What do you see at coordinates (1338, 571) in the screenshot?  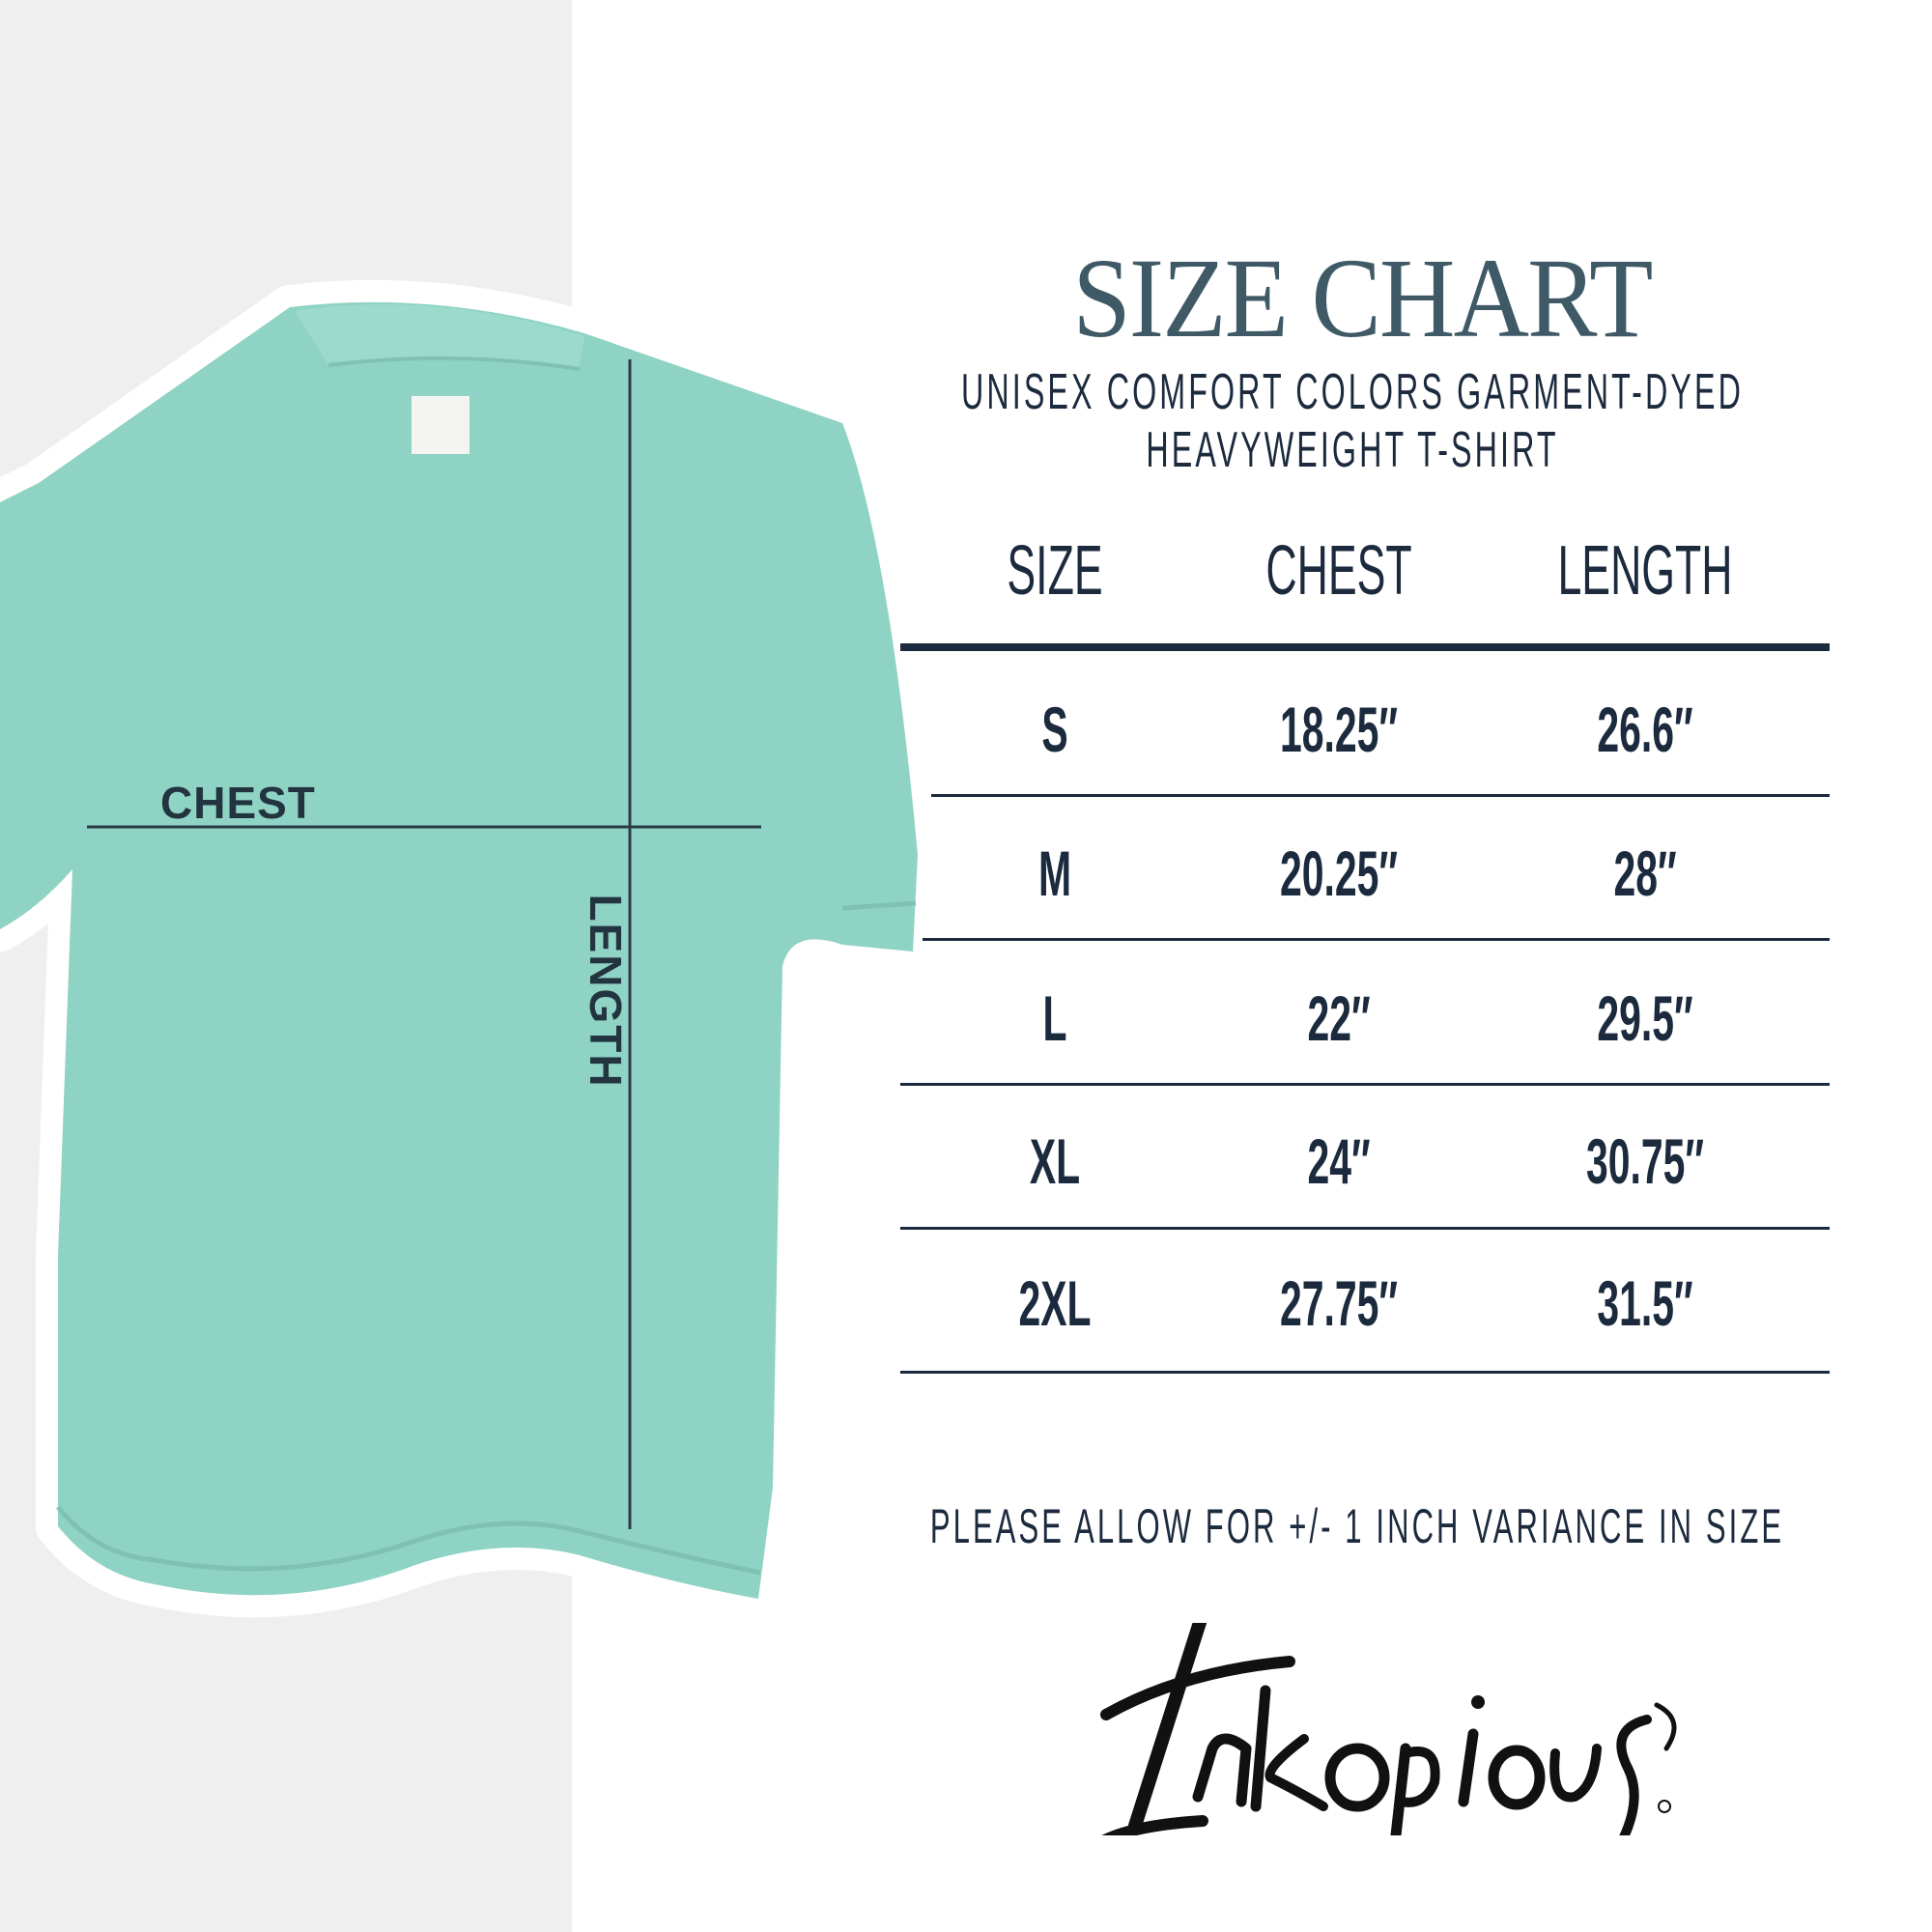 I see `column-header-chest: CHEST` at bounding box center [1338, 571].